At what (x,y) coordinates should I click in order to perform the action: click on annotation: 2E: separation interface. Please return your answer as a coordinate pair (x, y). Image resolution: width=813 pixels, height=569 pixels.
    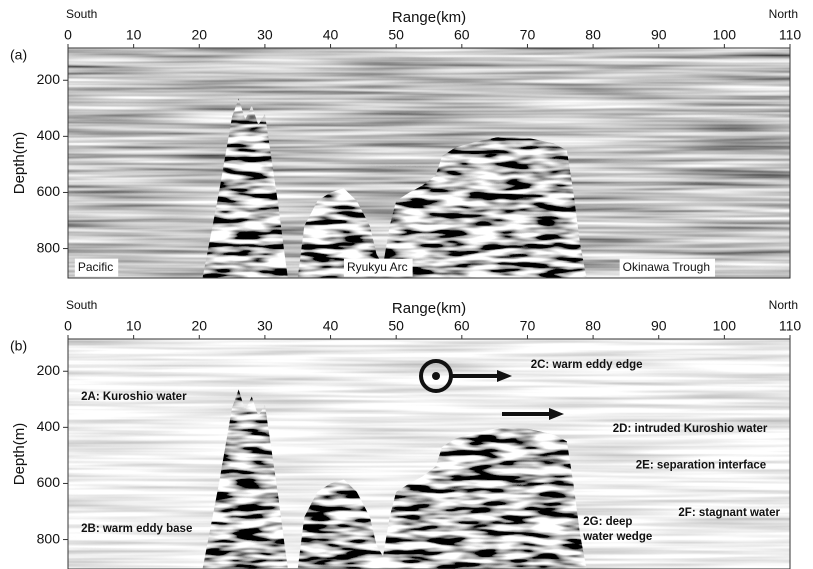
    Looking at the image, I should click on (701, 465).